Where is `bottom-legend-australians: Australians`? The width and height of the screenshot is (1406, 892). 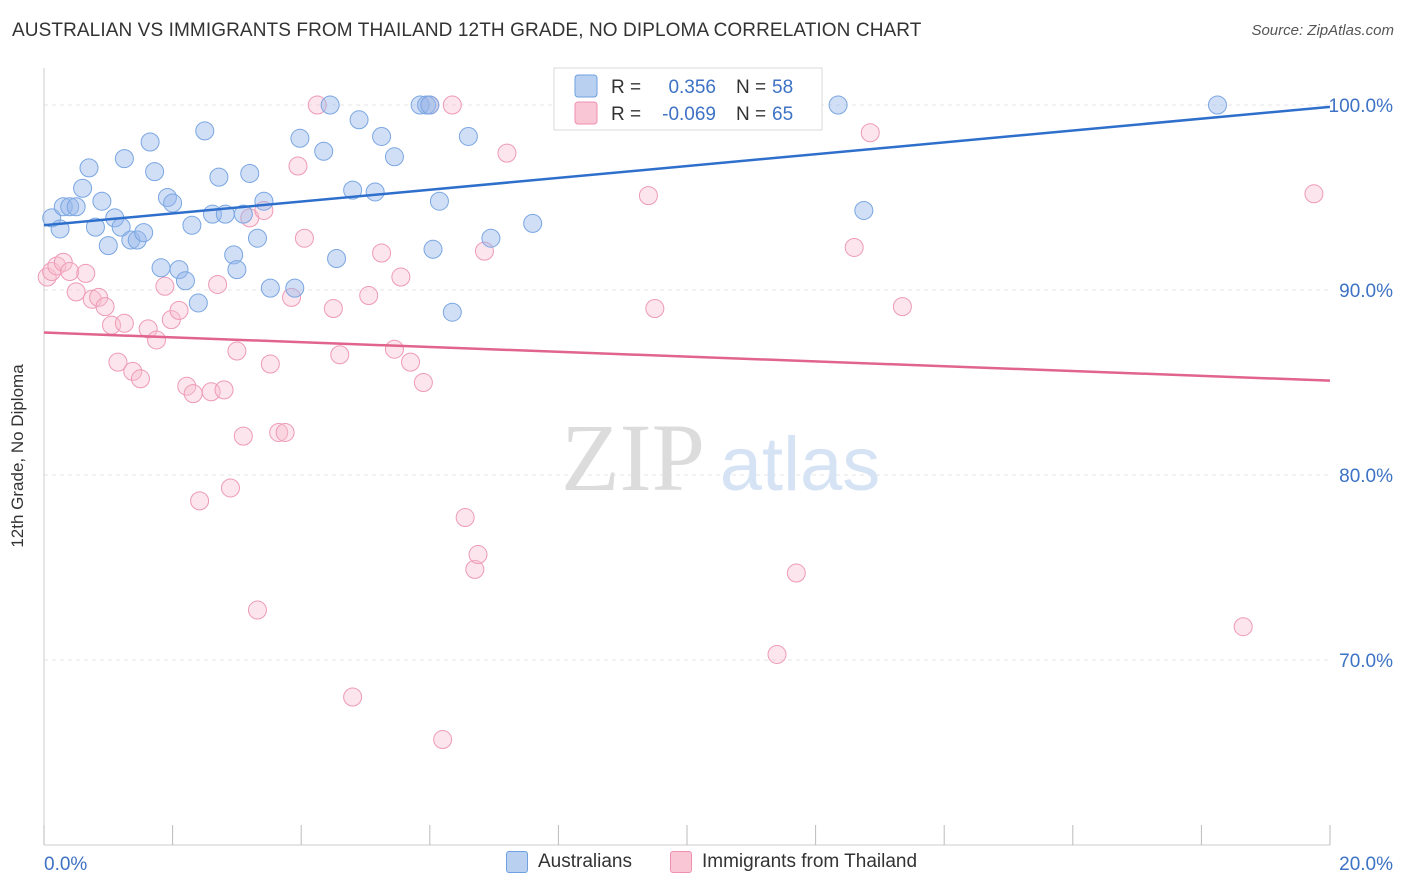
bottom-legend-australians: Australians is located at coordinates (569, 862).